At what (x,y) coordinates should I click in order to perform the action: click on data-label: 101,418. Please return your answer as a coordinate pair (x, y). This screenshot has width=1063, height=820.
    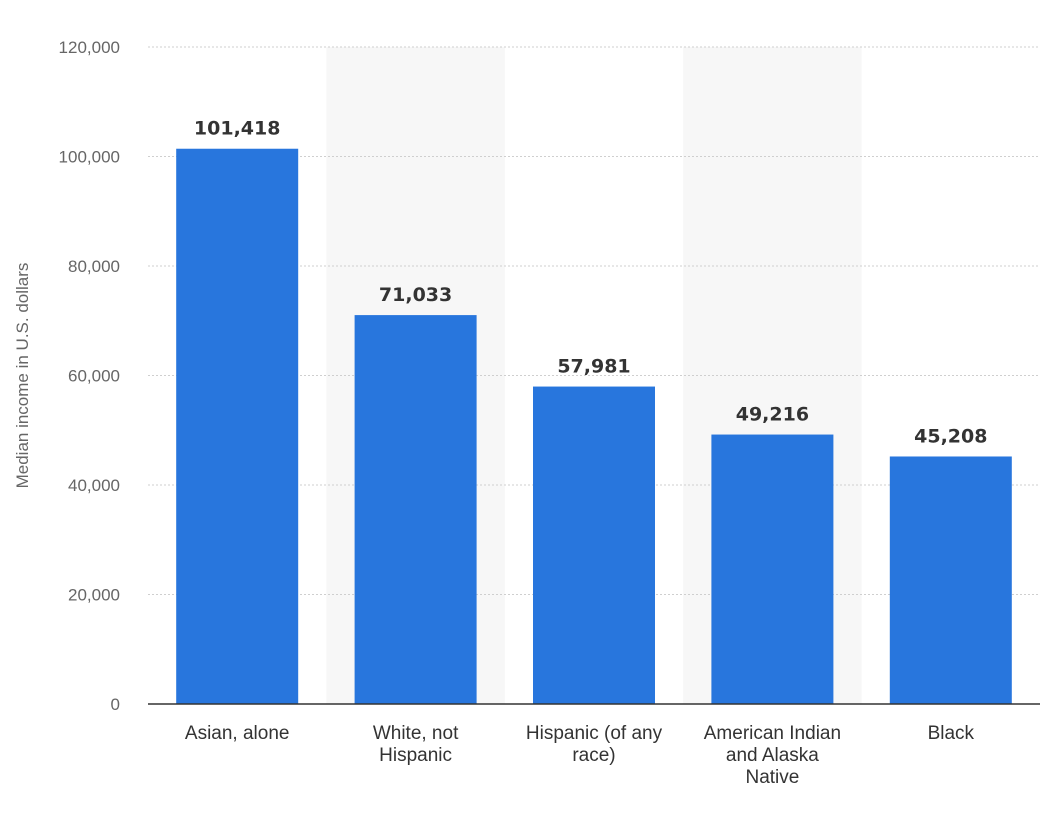
    Looking at the image, I should click on (237, 129).